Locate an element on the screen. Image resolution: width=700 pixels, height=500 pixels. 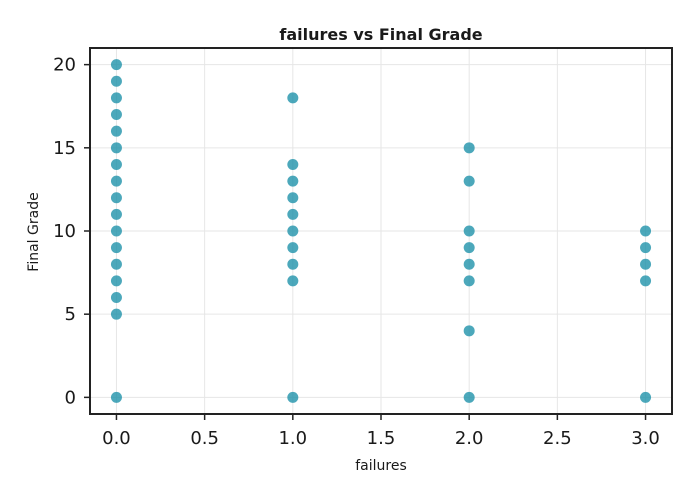
x-tick-label: 2.5 is located at coordinates (557, 438).